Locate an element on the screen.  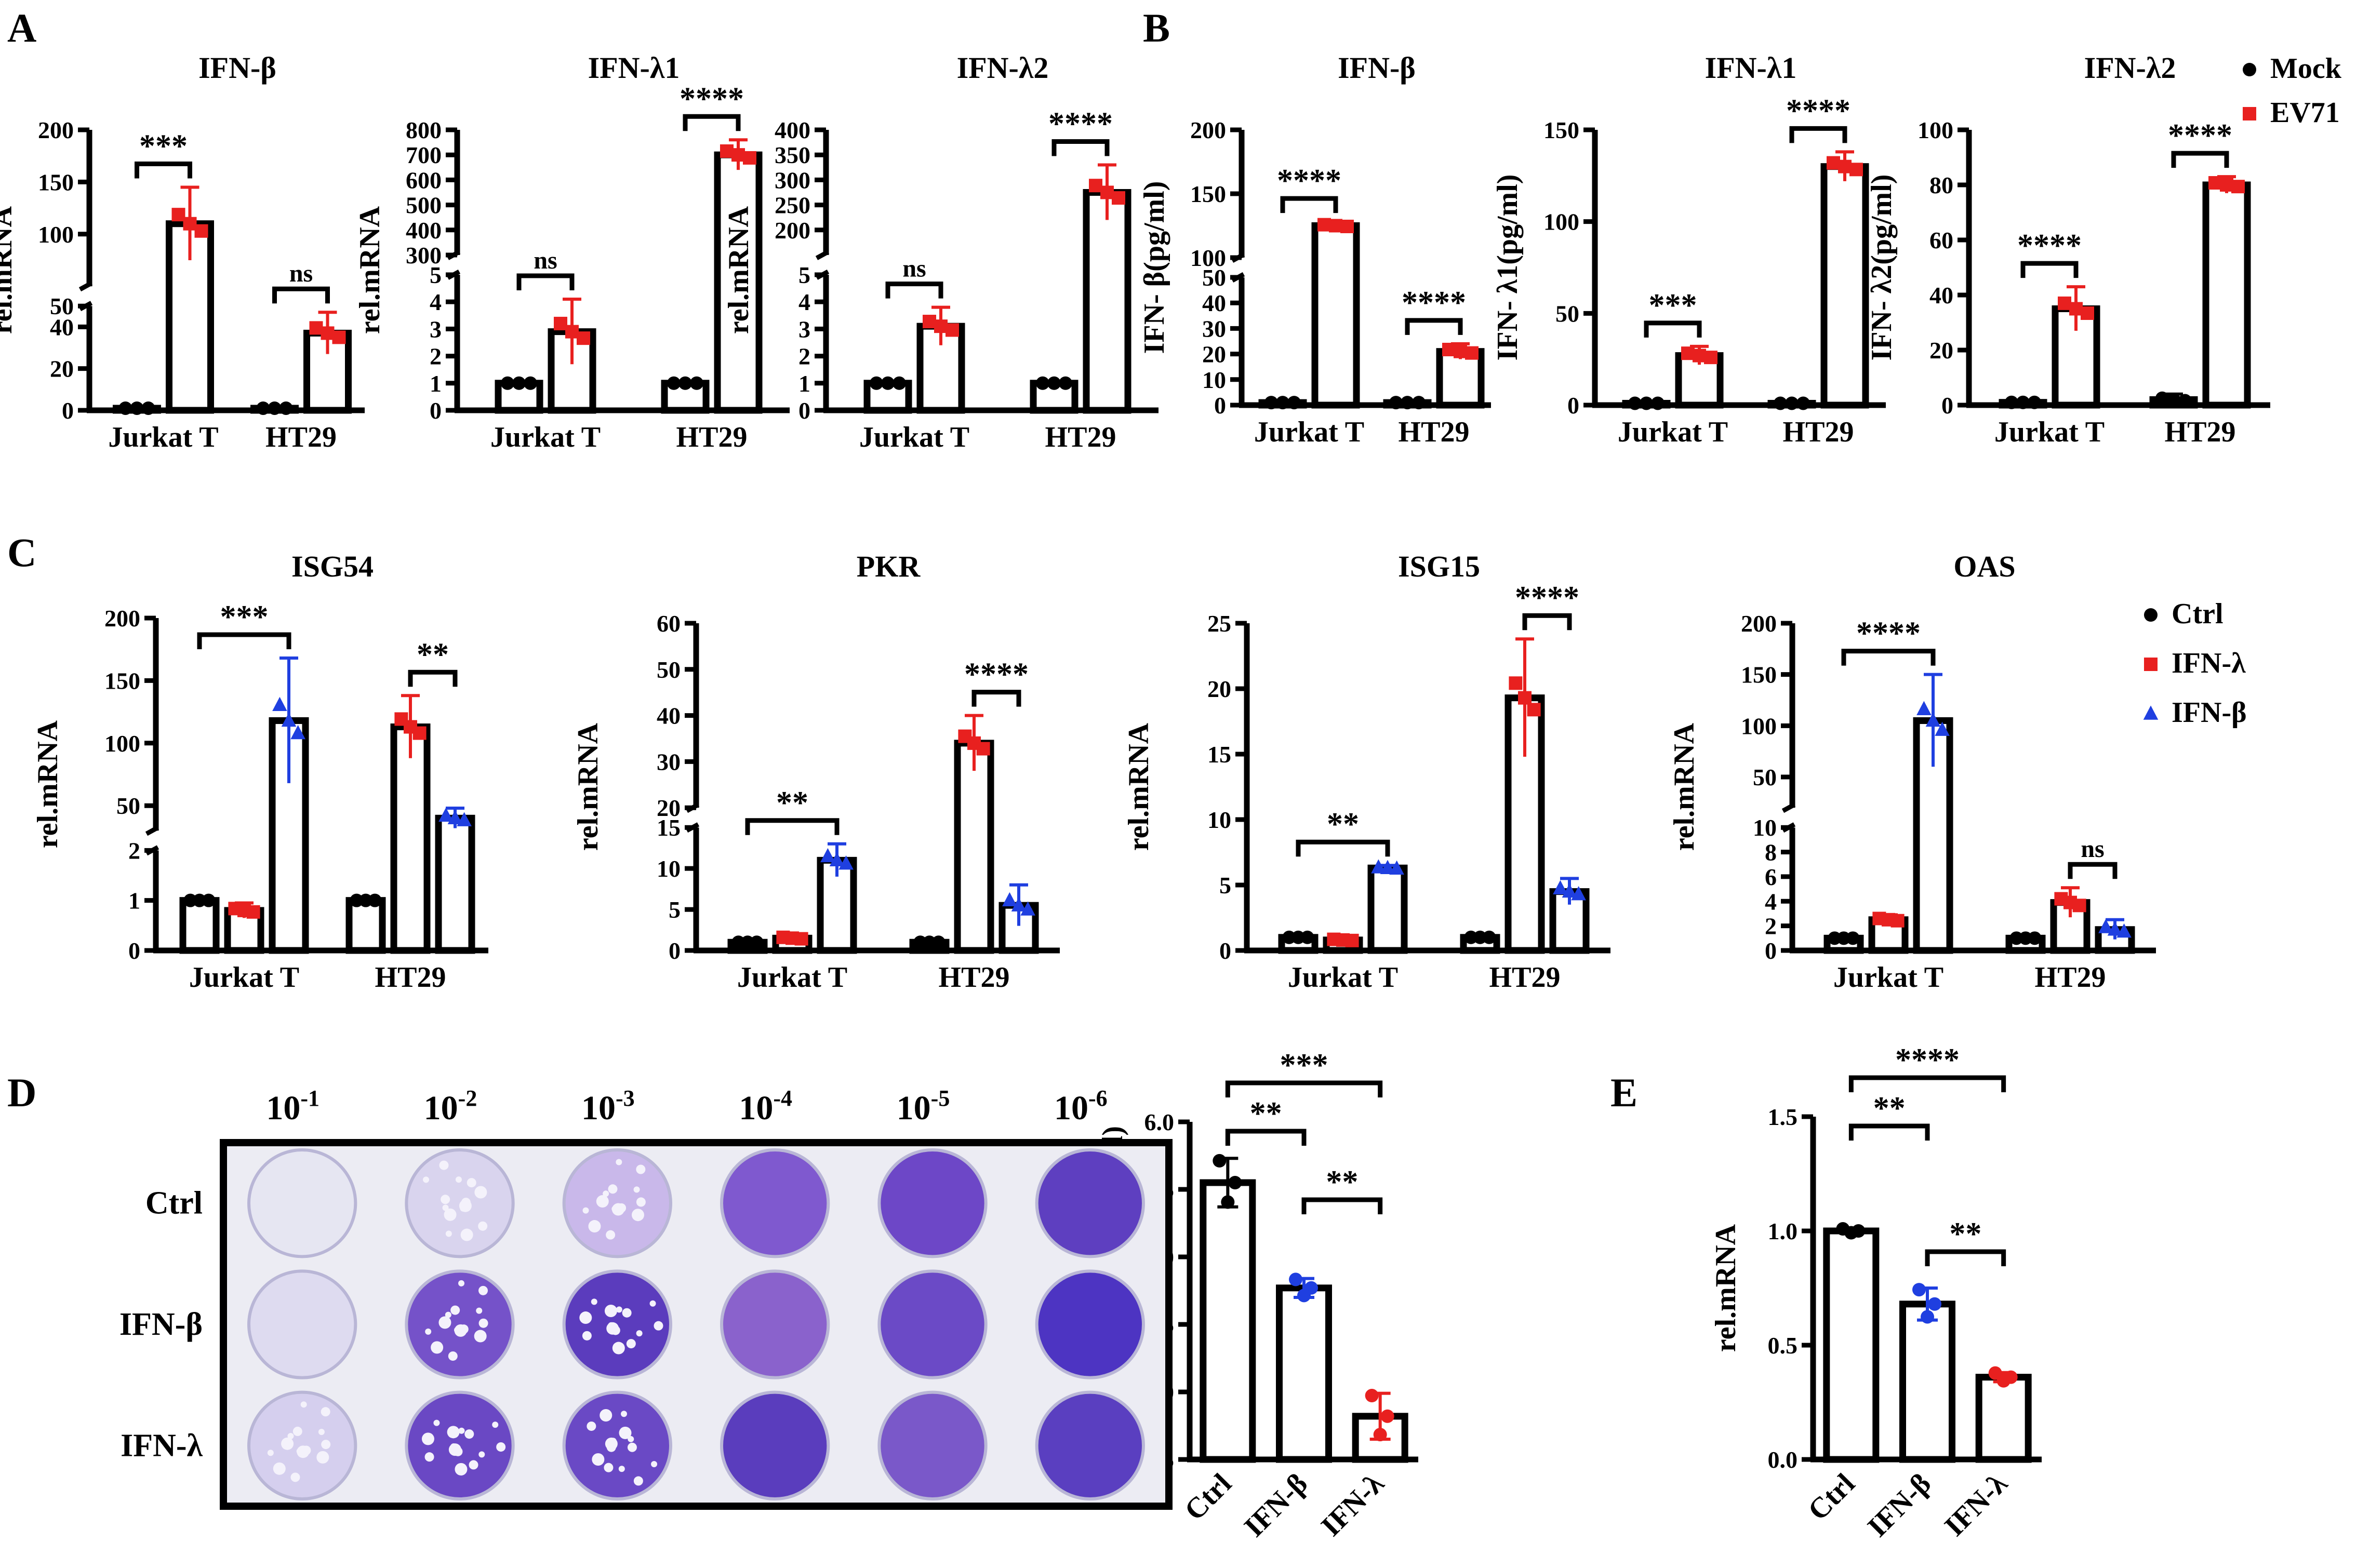
y-tick-label: 40 is located at coordinates (62, 327).